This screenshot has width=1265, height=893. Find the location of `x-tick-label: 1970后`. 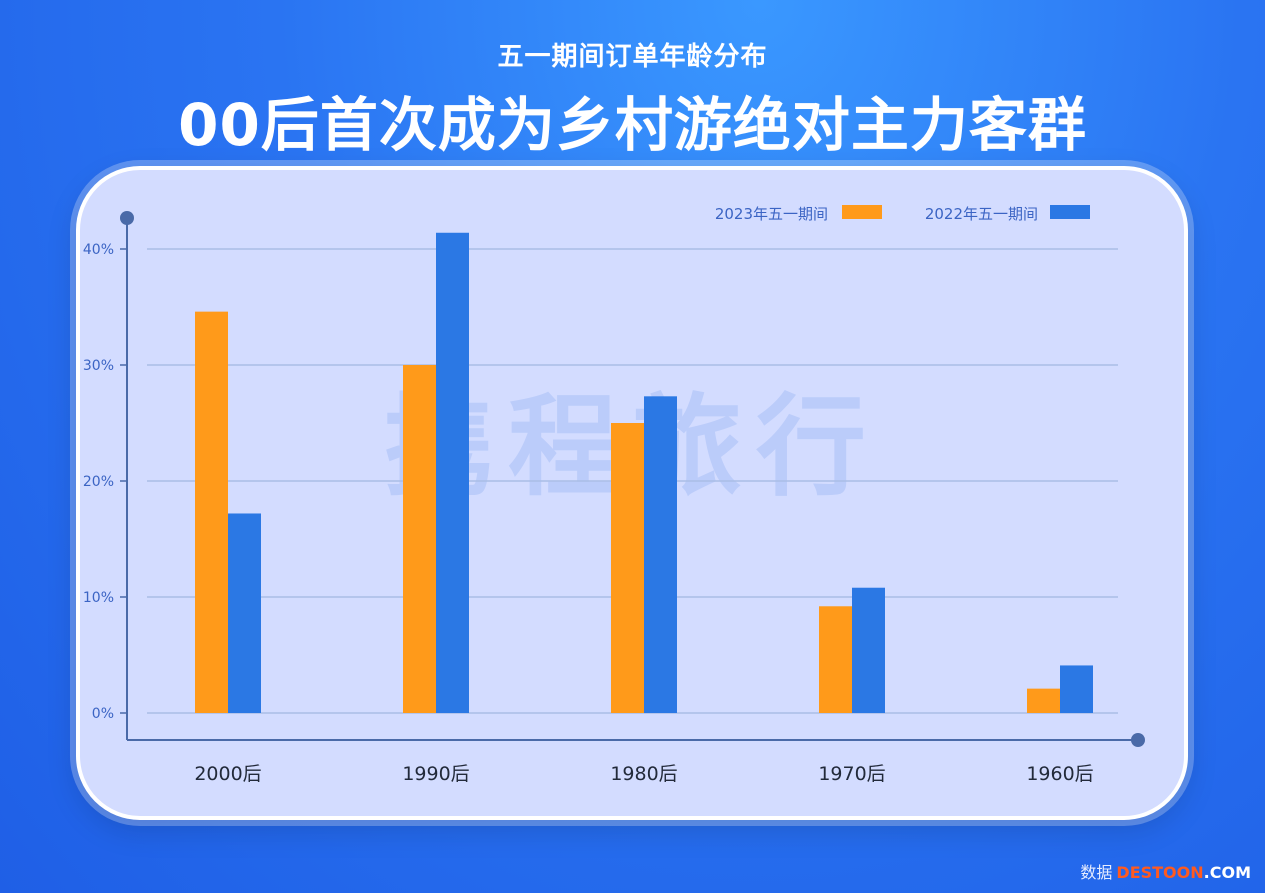

x-tick-label: 1970后 is located at coordinates (851, 774).